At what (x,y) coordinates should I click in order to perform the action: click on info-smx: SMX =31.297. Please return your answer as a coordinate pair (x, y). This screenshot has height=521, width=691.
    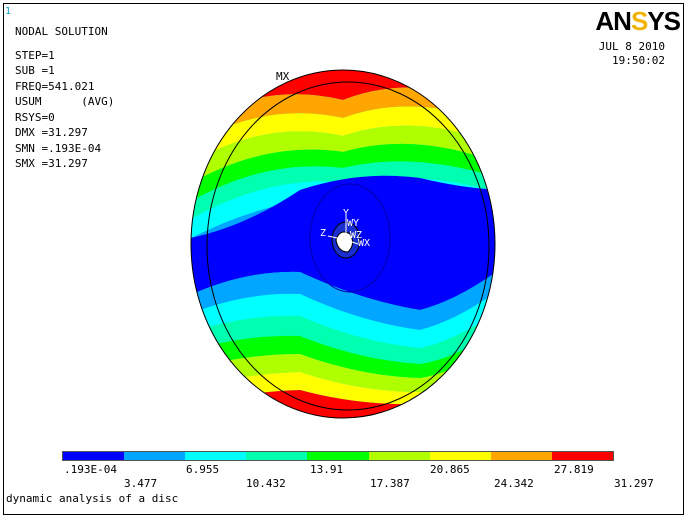
    Looking at the image, I should click on (51, 163).